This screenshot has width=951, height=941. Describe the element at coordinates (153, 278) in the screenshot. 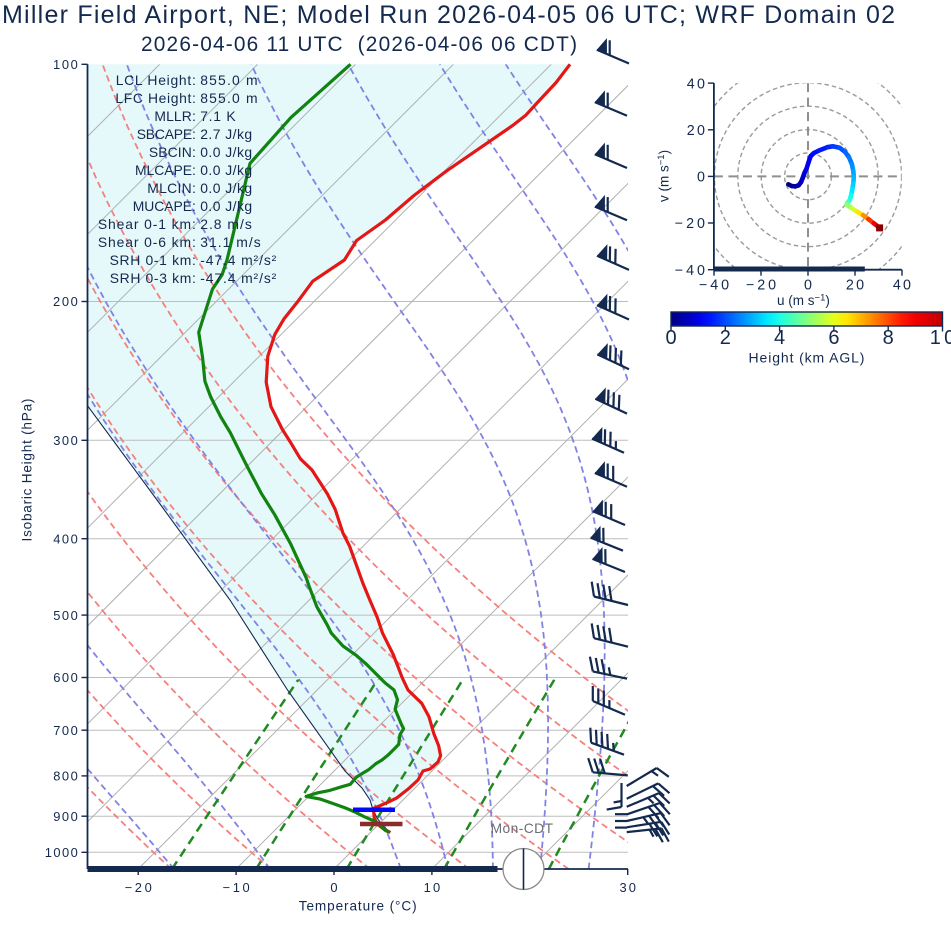

I see `svg-text: SRH 0-3 km:` at that location.